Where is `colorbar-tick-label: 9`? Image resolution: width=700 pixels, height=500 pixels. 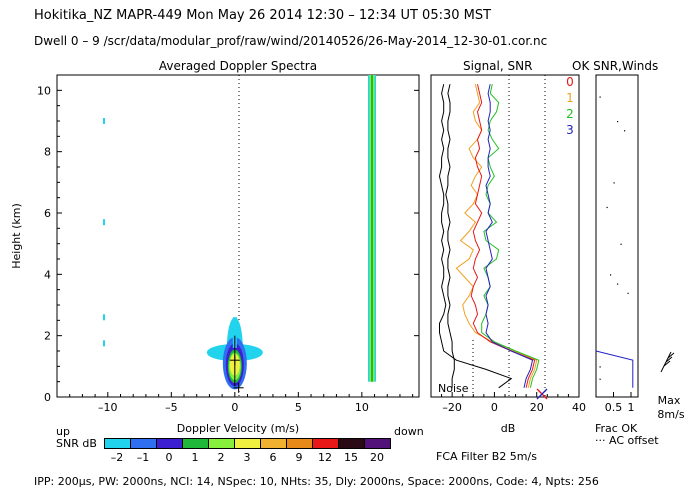
colorbar-tick-label: 9 is located at coordinates (299, 457).